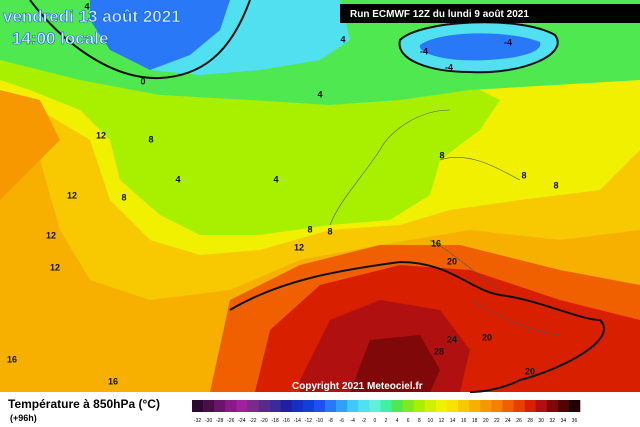 Image resolution: width=640 pixels, height=427 pixels. I want to click on scale-label: -24, so click(241, 421).